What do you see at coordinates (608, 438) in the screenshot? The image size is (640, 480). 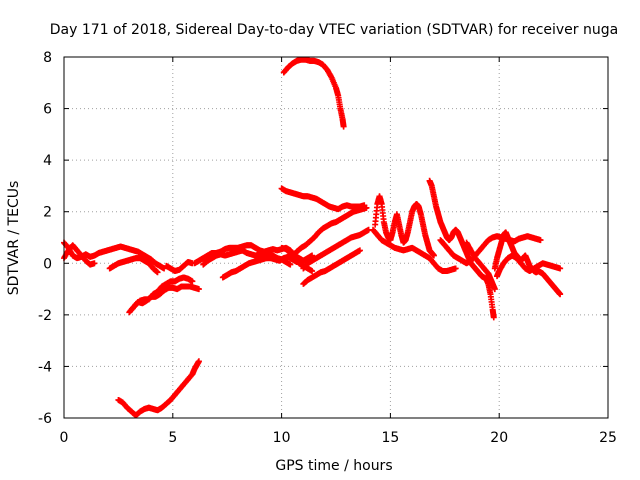 I see `x-tick-label: 25` at bounding box center [608, 438].